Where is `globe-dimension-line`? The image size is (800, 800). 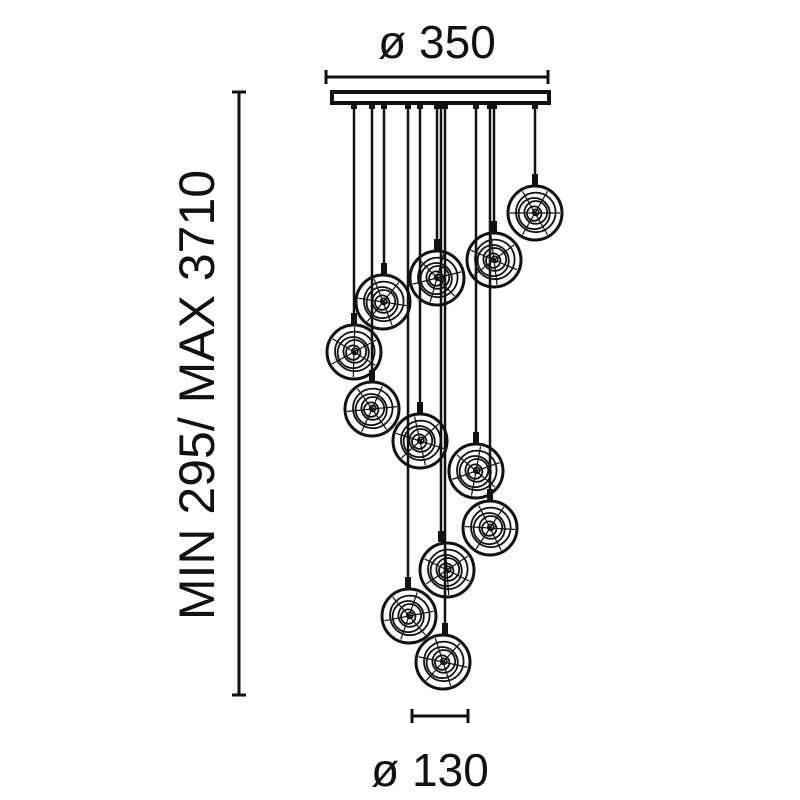 globe-dimension-line is located at coordinates (440, 716).